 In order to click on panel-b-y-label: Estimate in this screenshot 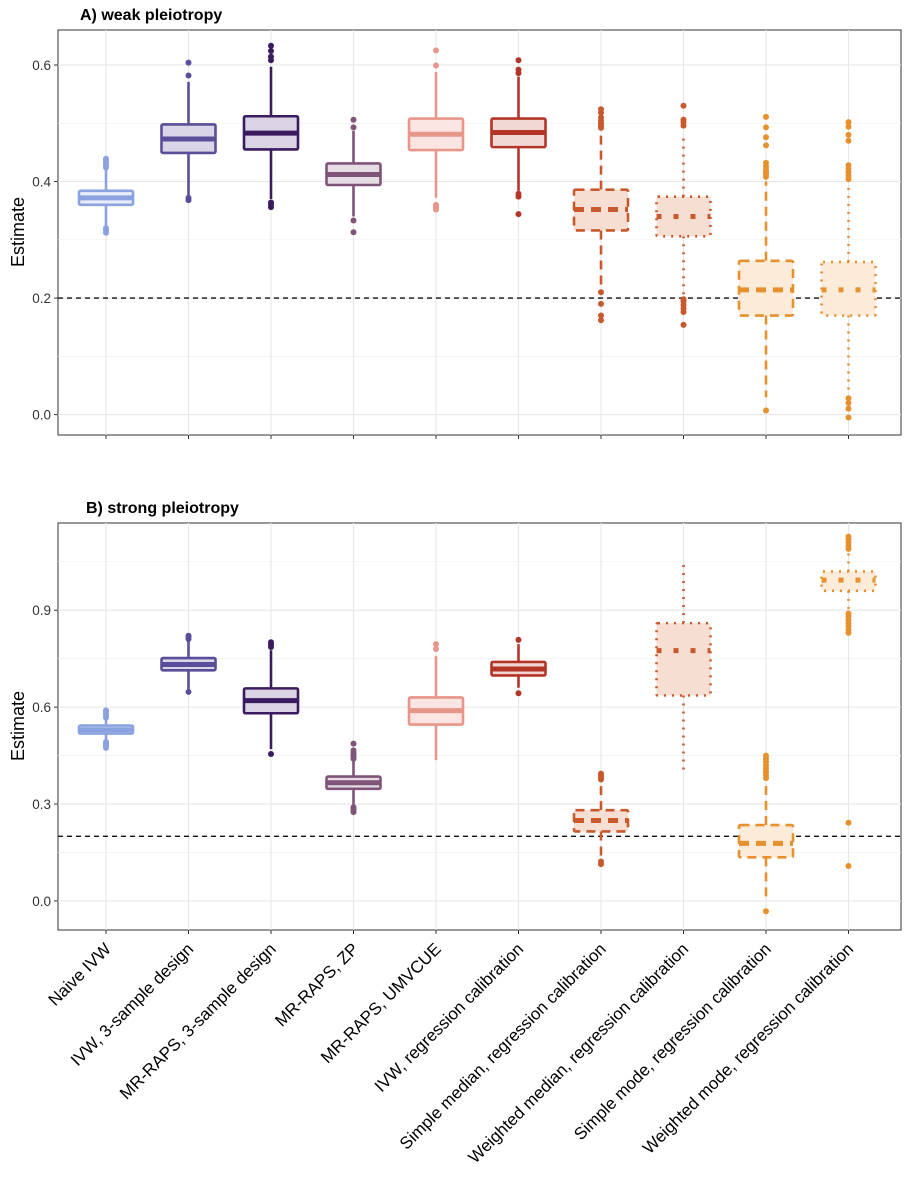, I will do `click(18, 726)`.